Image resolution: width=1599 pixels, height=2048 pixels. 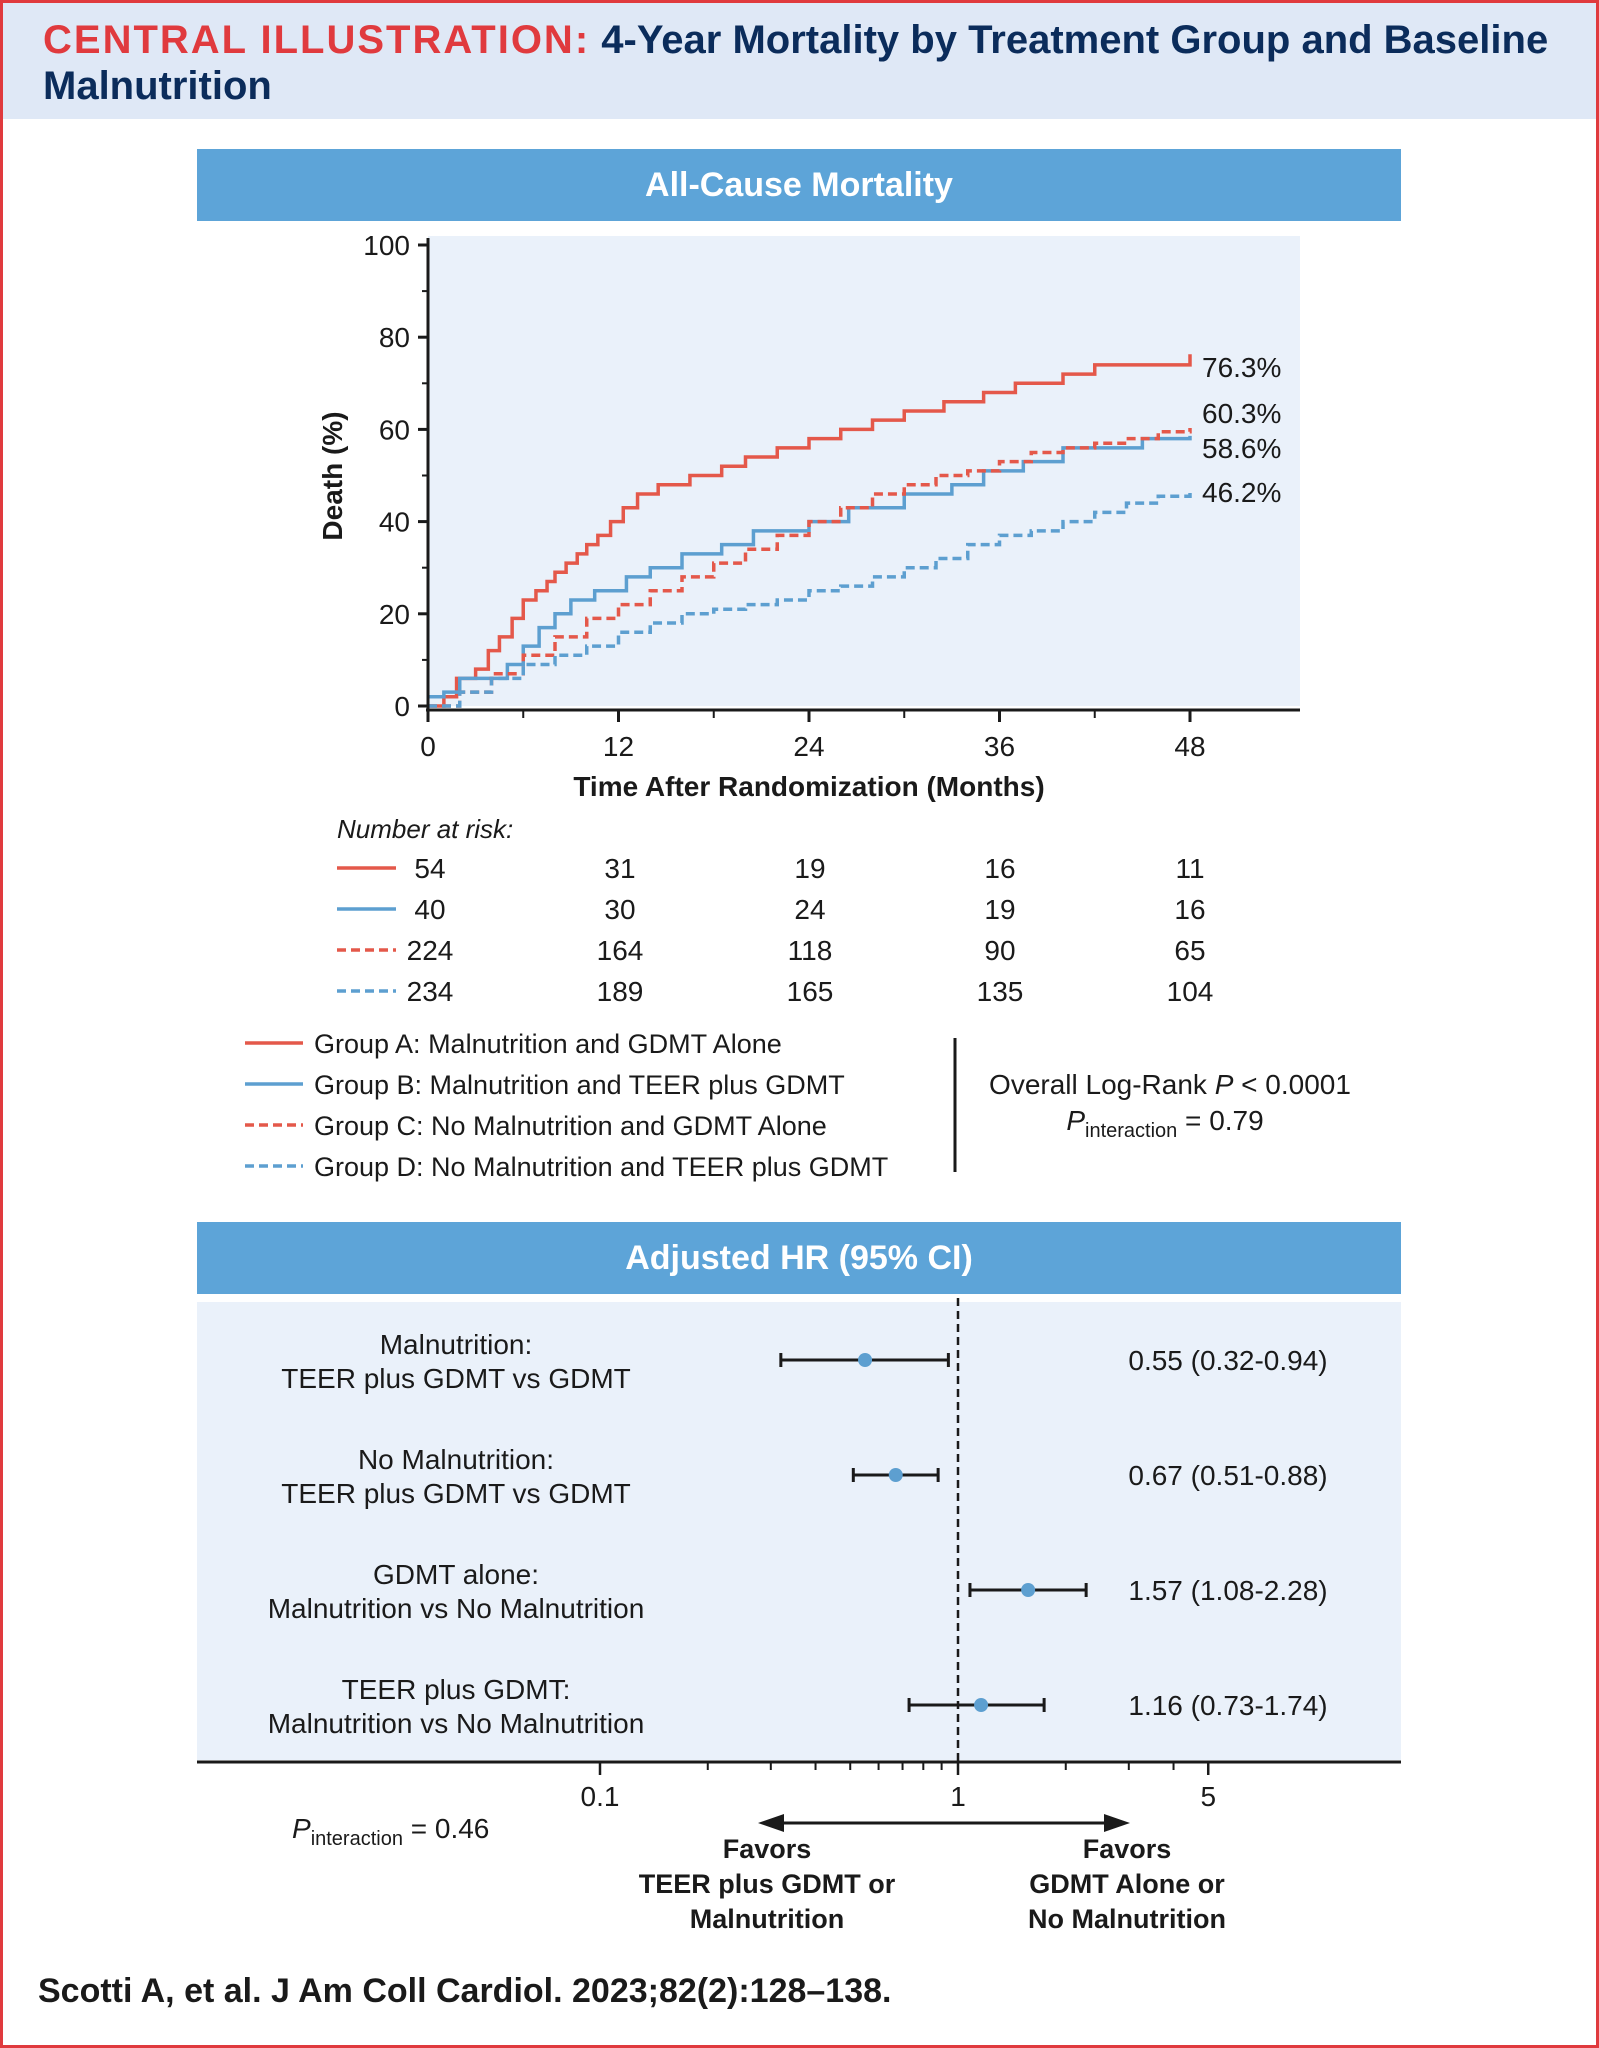 I want to click on x-tick-label: 36, so click(x=999, y=746).